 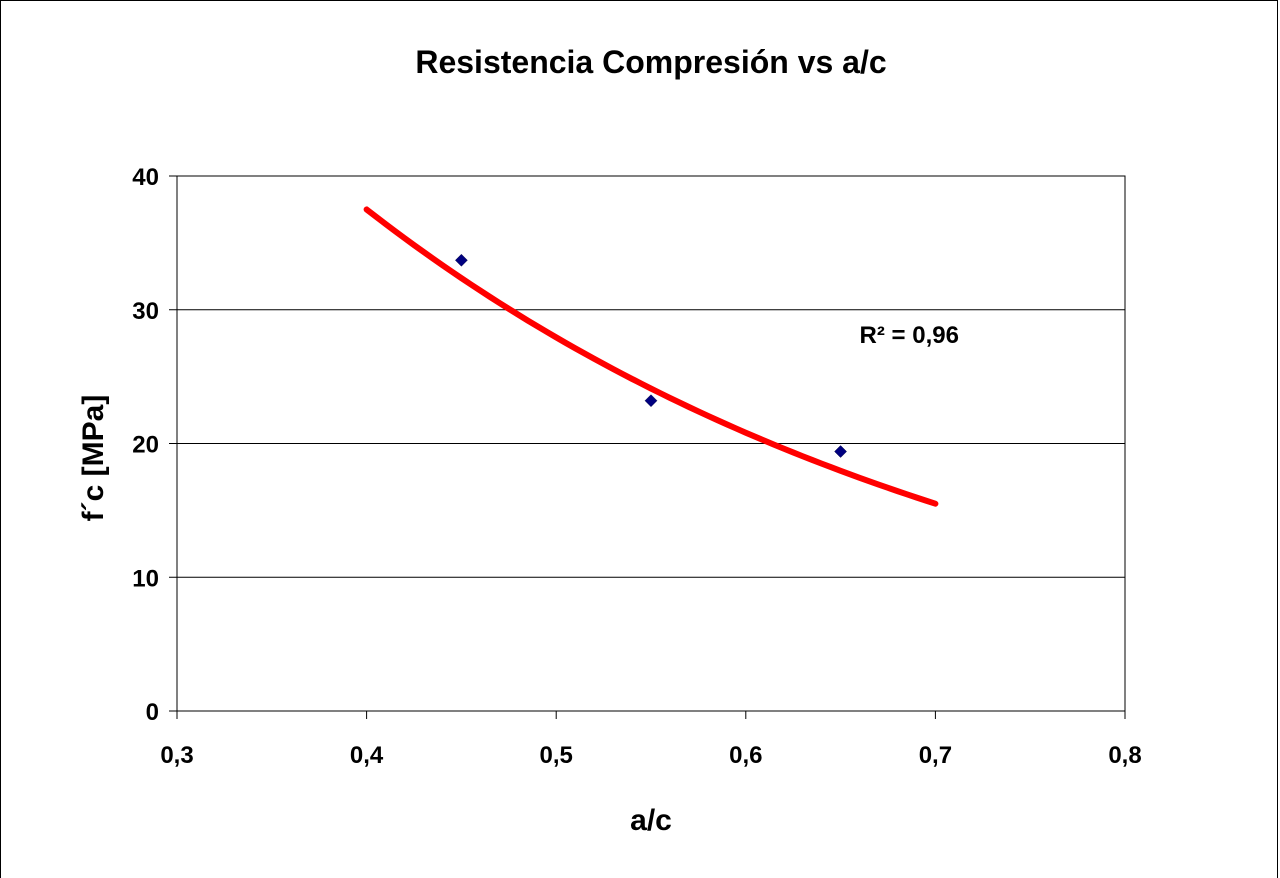 What do you see at coordinates (152, 712) in the screenshot?
I see `y-tick-label: 0` at bounding box center [152, 712].